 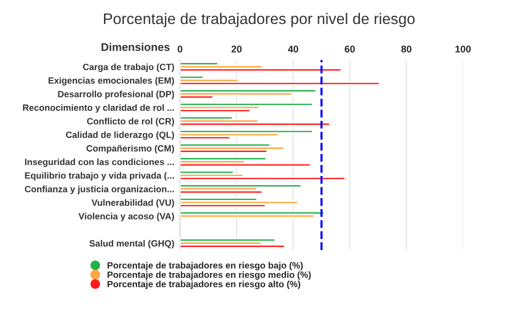 What do you see at coordinates (116, 95) in the screenshot?
I see `y-tick-label: Desarrollo profesional (DP)` at bounding box center [116, 95].